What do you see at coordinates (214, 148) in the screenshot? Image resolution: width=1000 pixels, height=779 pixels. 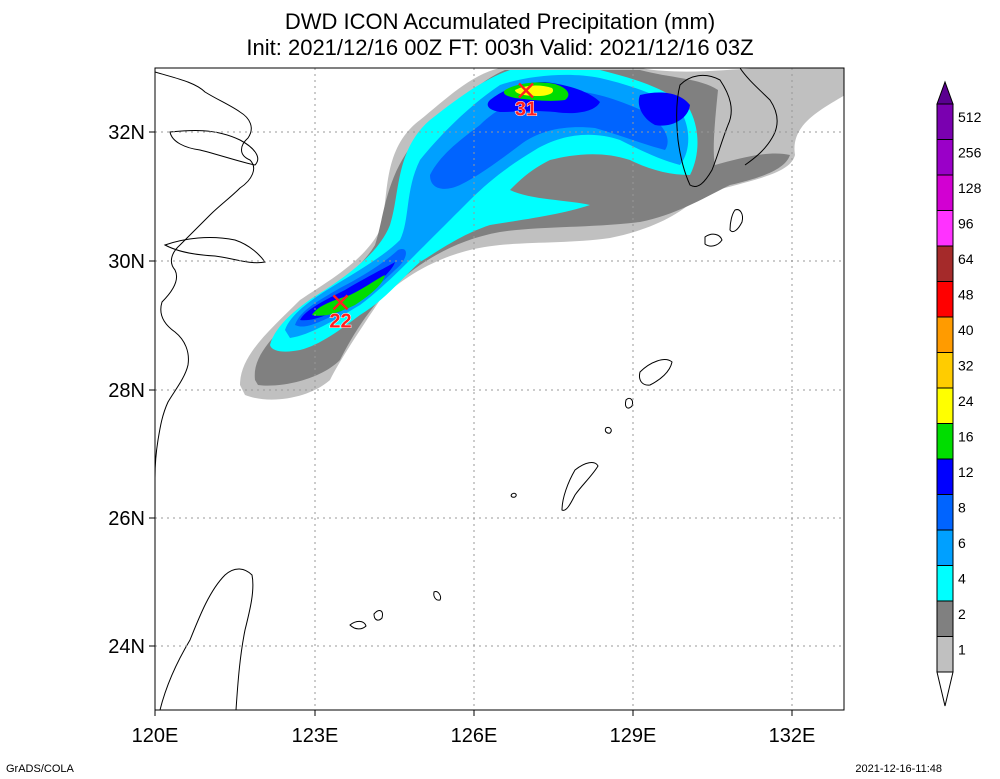 I see `yangtze-outline` at bounding box center [214, 148].